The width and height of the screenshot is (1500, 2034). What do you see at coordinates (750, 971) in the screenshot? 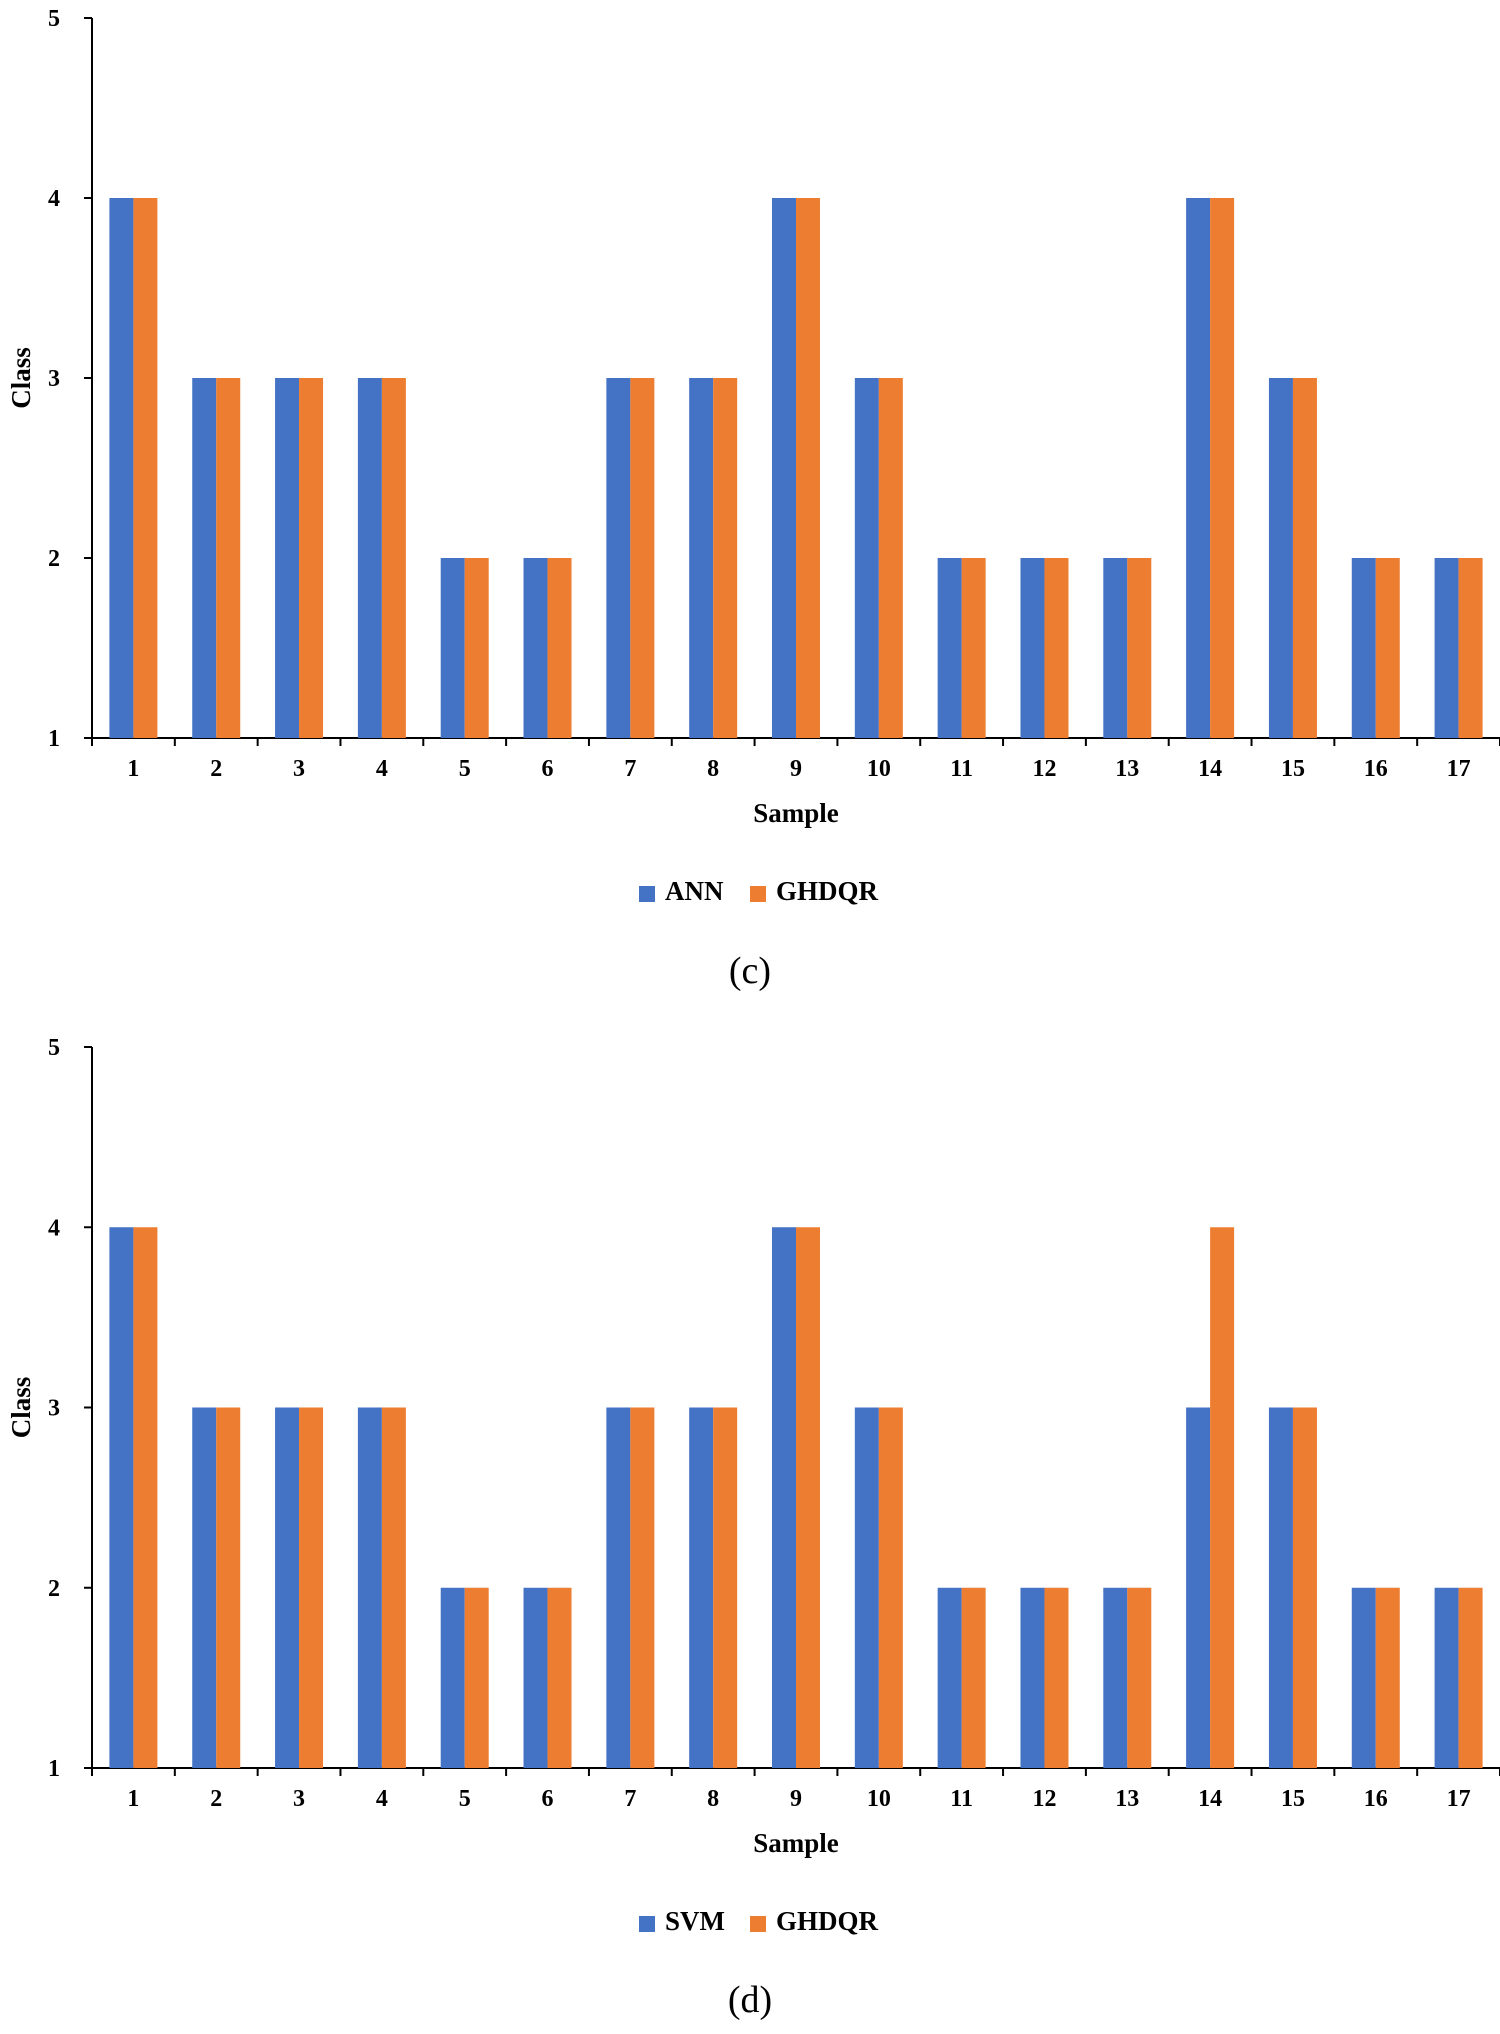
I see `panel-label: (c)` at bounding box center [750, 971].